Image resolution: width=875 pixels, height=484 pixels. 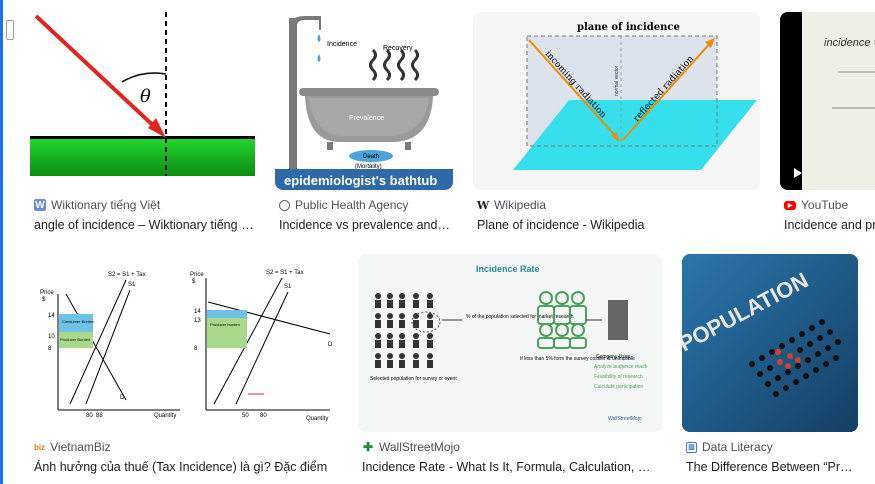 I want to click on left-s1-label: S1, so click(x=132, y=285).